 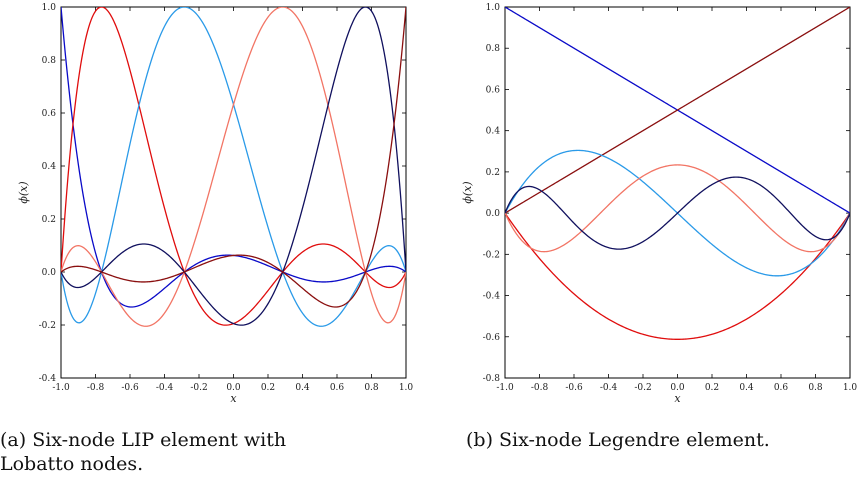 What do you see at coordinates (618, 440) in the screenshot?
I see `caption-b: (b) Six-node Legendre element.` at bounding box center [618, 440].